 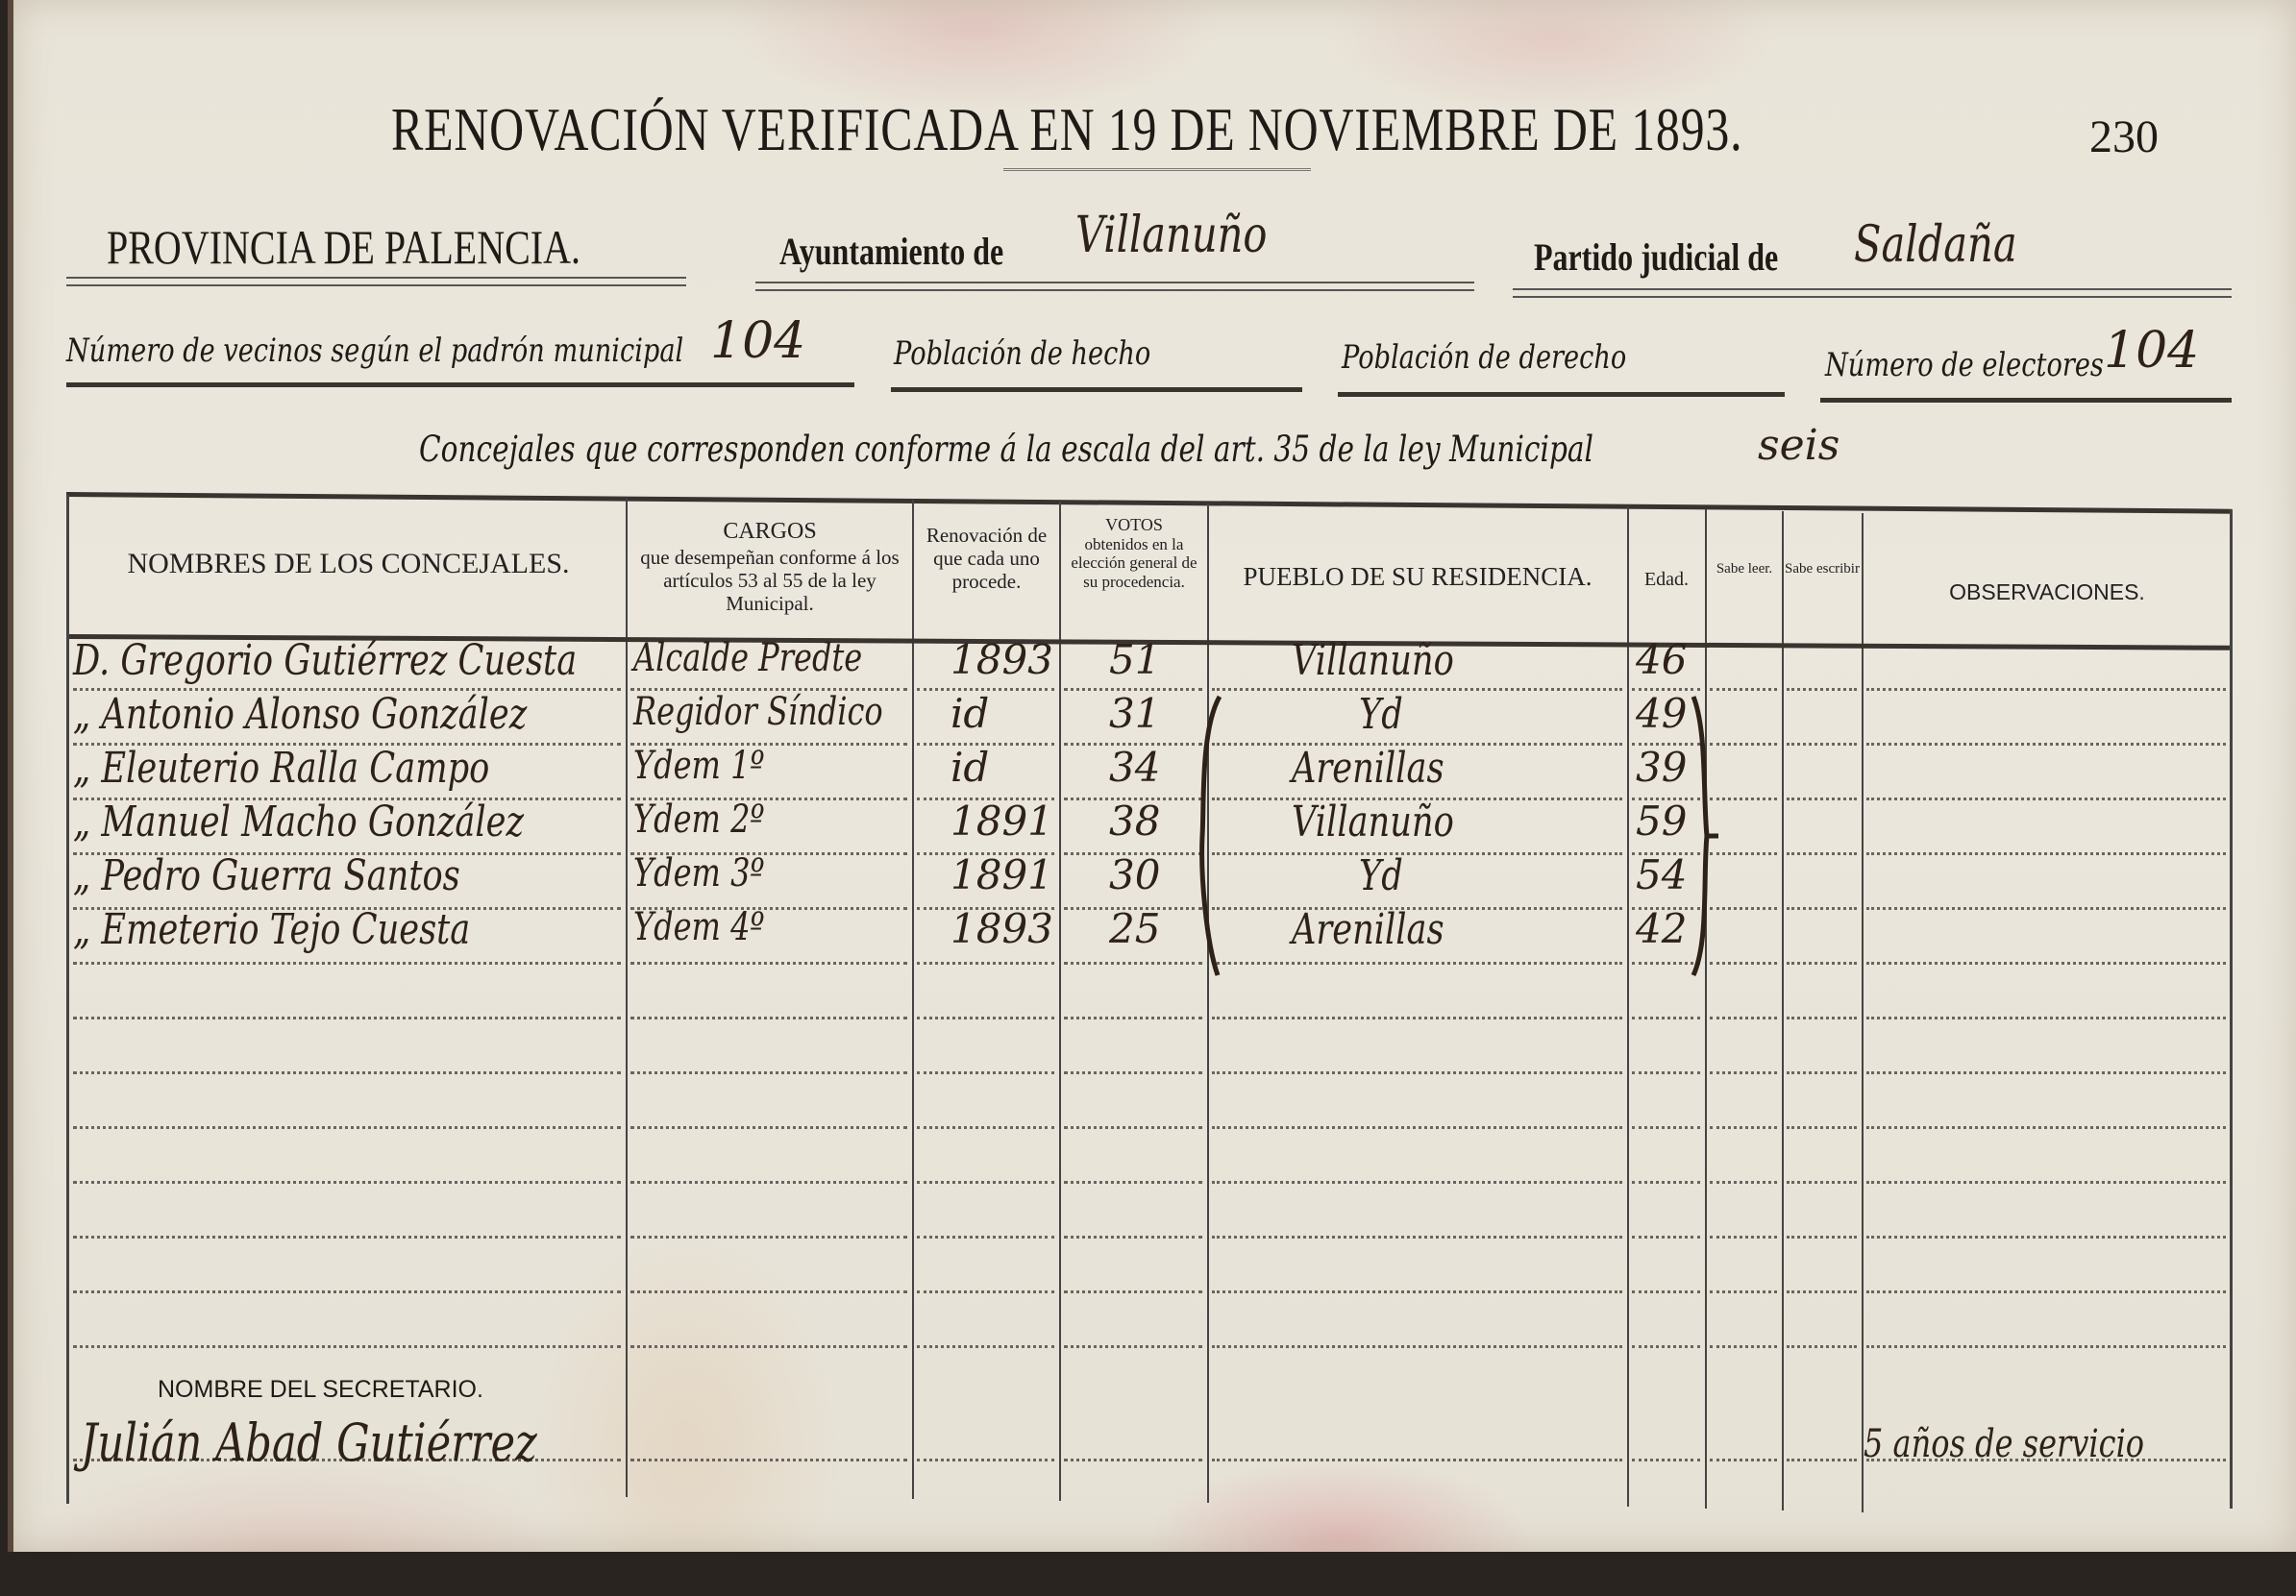 I want to click on pueblo-cell: Arenillas, so click(x=1368, y=929).